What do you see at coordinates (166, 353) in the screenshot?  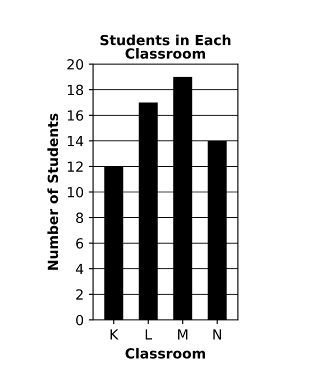 I see `x-axis-title: Classroom` at bounding box center [166, 353].